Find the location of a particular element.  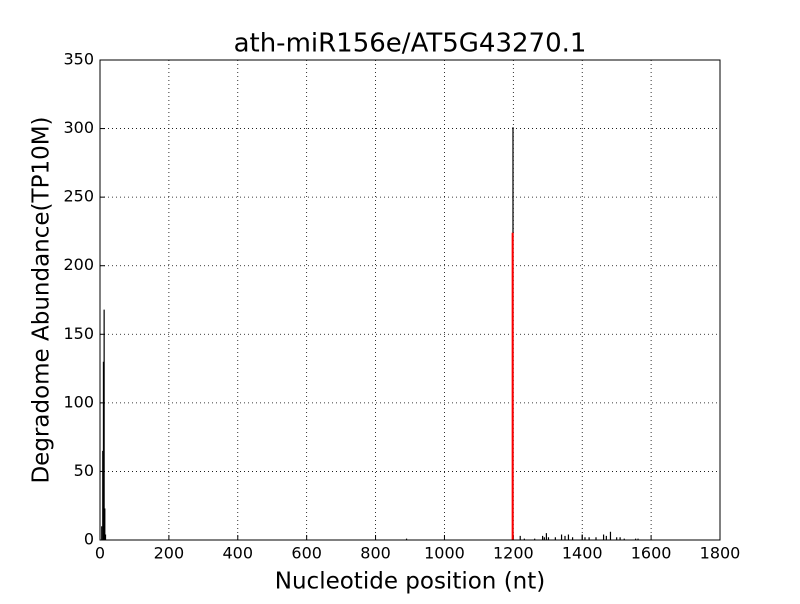

y-tick-label: 350 is located at coordinates (78, 59).